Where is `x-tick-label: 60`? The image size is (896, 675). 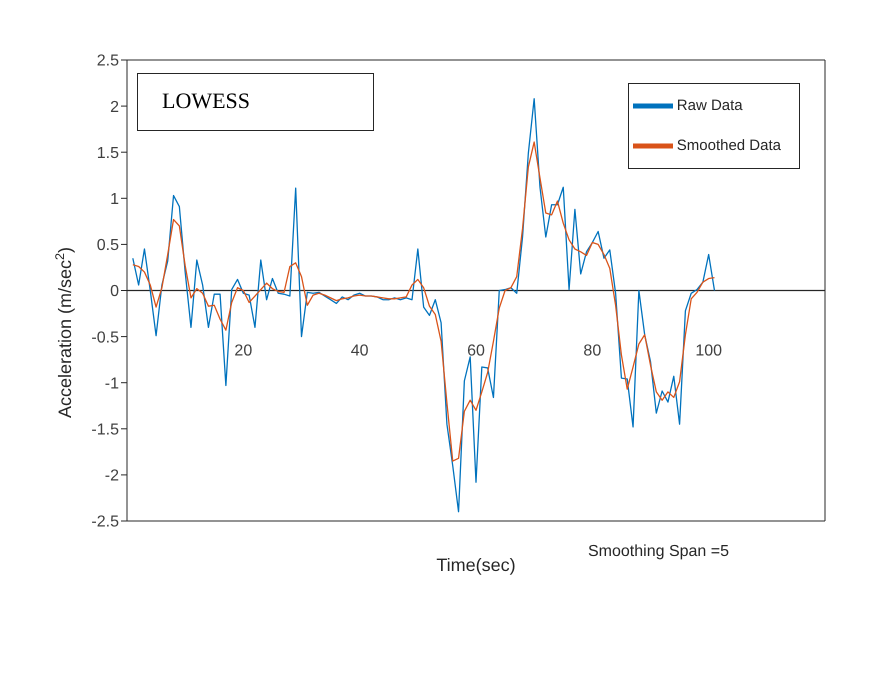
x-tick-label: 60 is located at coordinates (476, 351).